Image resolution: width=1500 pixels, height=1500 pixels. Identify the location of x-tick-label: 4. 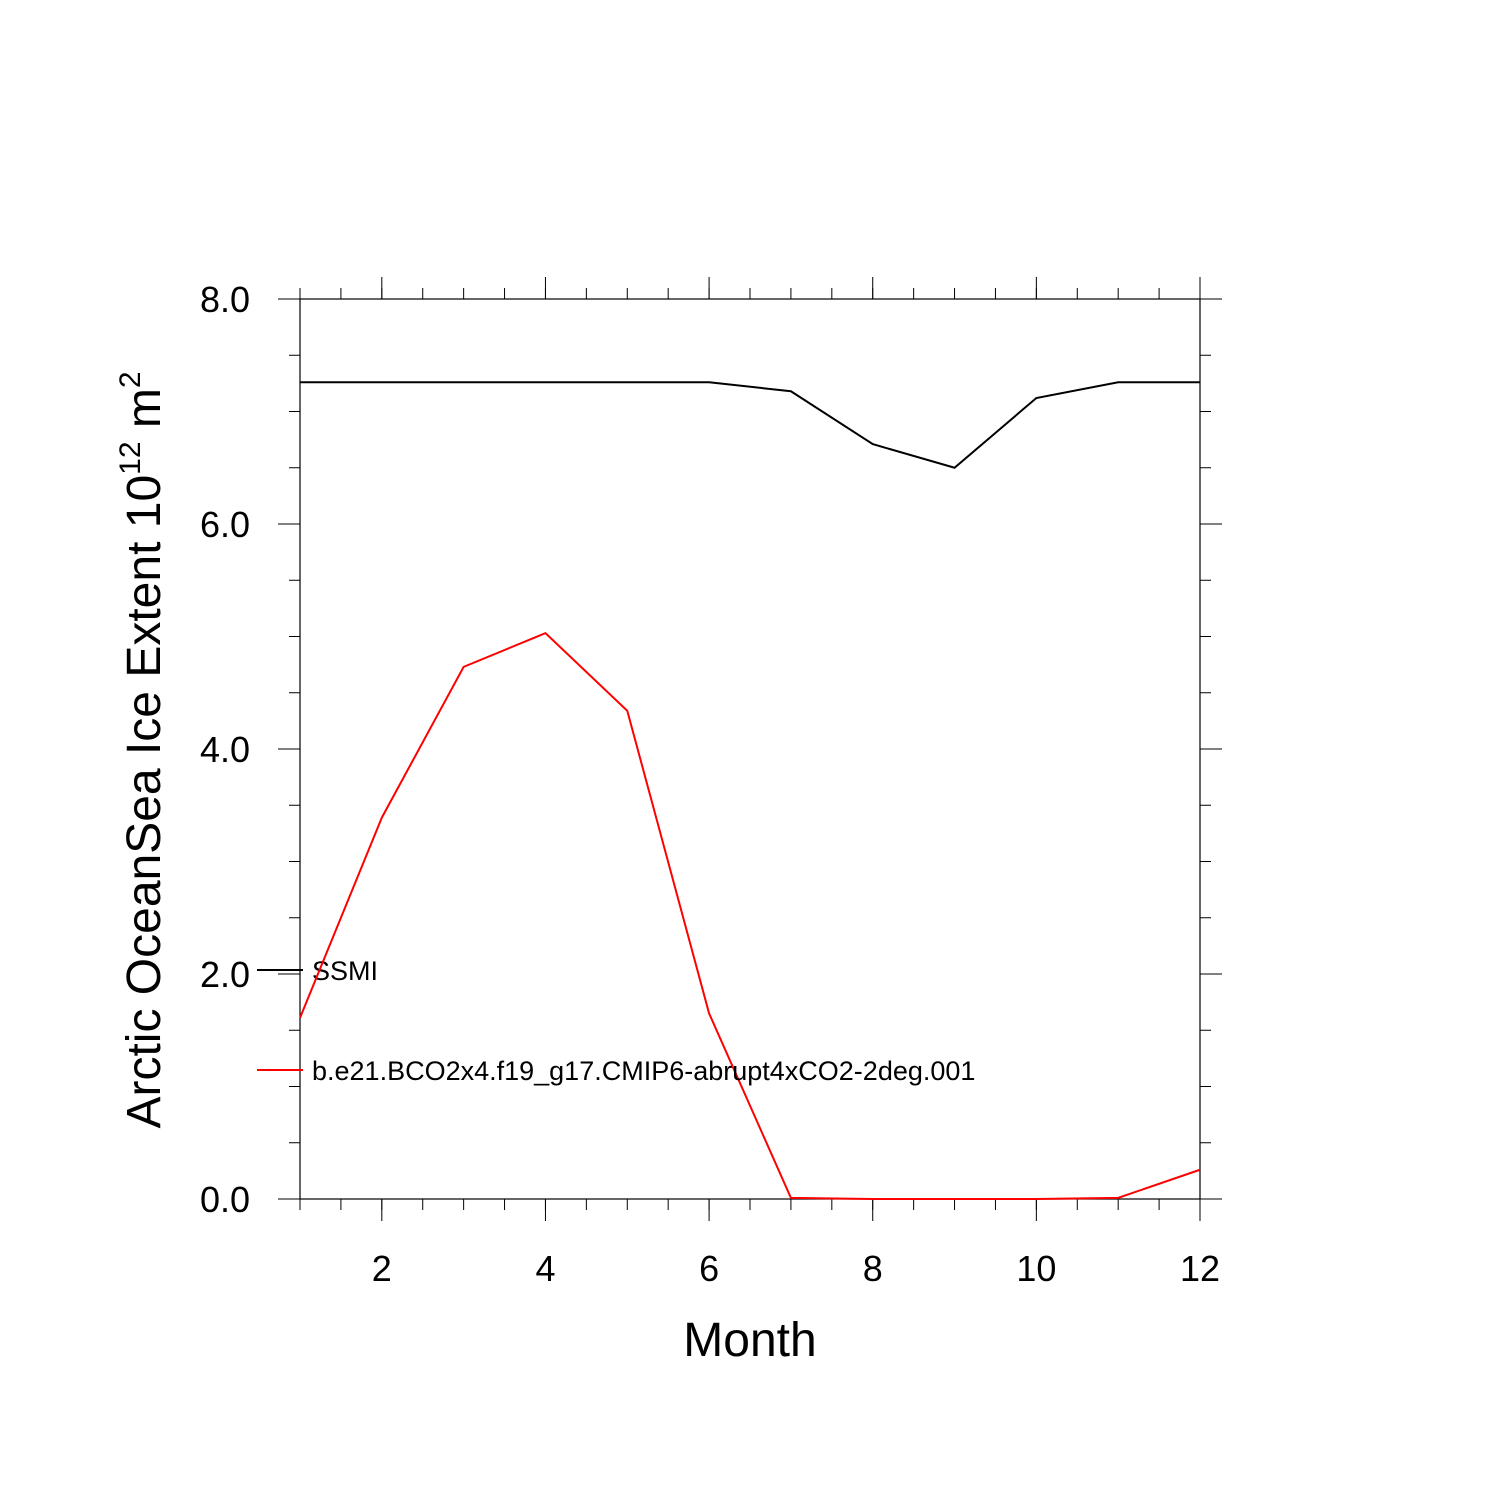
(545, 1268).